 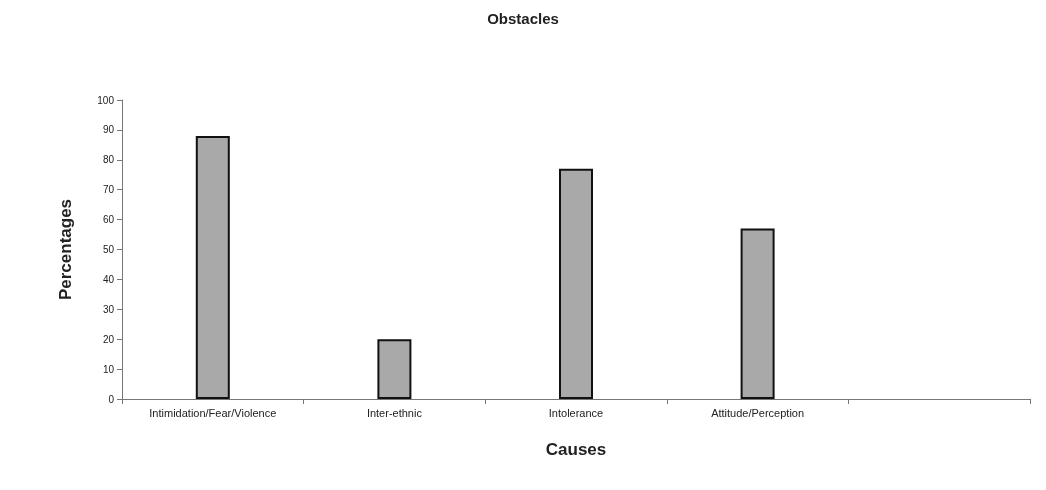 What do you see at coordinates (394, 412) in the screenshot?
I see `x-tick-label: Inter-ethnic` at bounding box center [394, 412].